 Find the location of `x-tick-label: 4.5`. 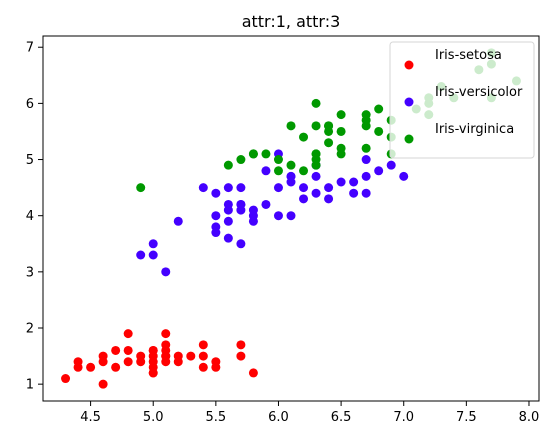

x-tick-label: 4.5 is located at coordinates (90, 417).